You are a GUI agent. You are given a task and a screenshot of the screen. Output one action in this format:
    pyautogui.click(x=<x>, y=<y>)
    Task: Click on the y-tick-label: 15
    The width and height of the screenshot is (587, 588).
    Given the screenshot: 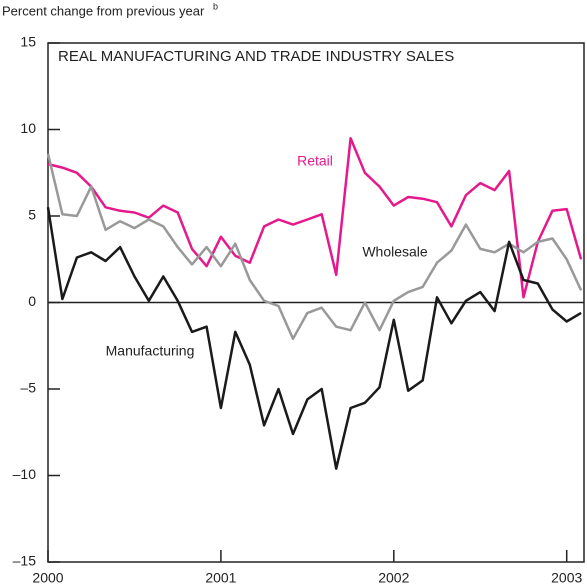 What is the action you would take?
    pyautogui.click(x=28, y=42)
    